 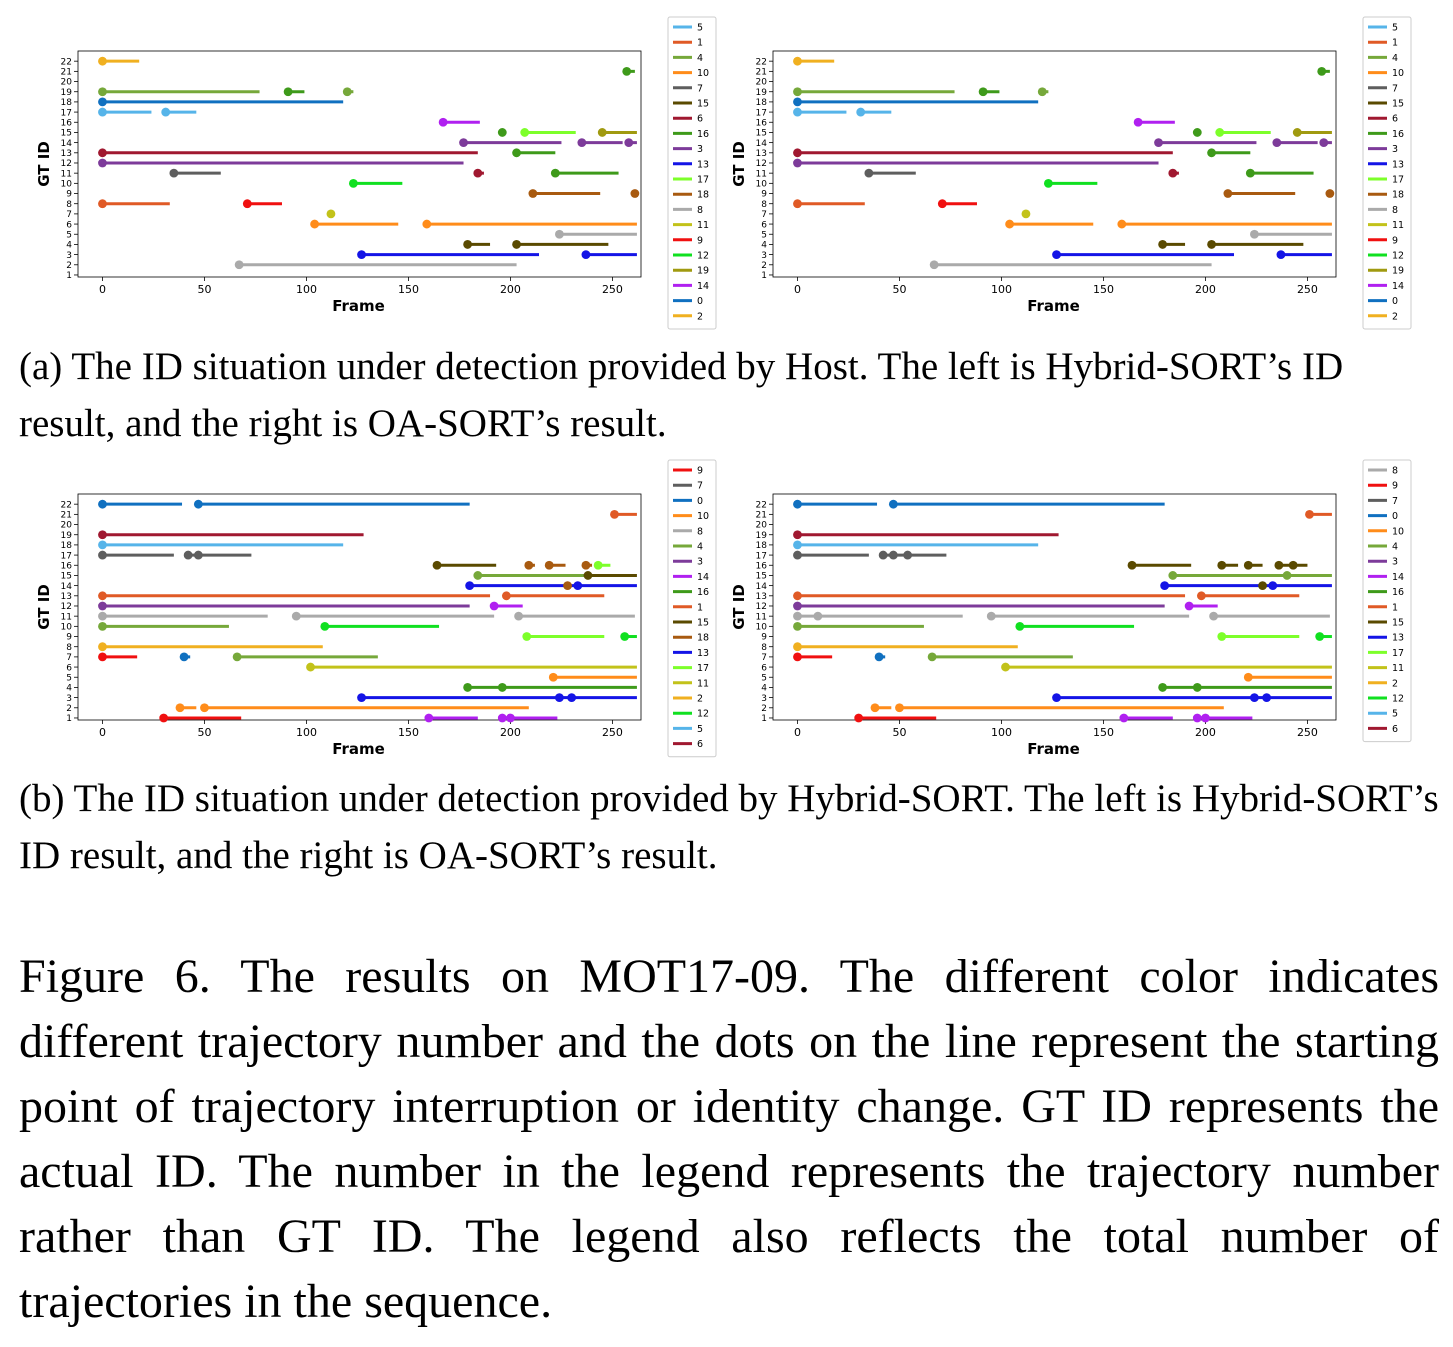 I want to click on x-tick-label: 250, so click(x=1307, y=732).